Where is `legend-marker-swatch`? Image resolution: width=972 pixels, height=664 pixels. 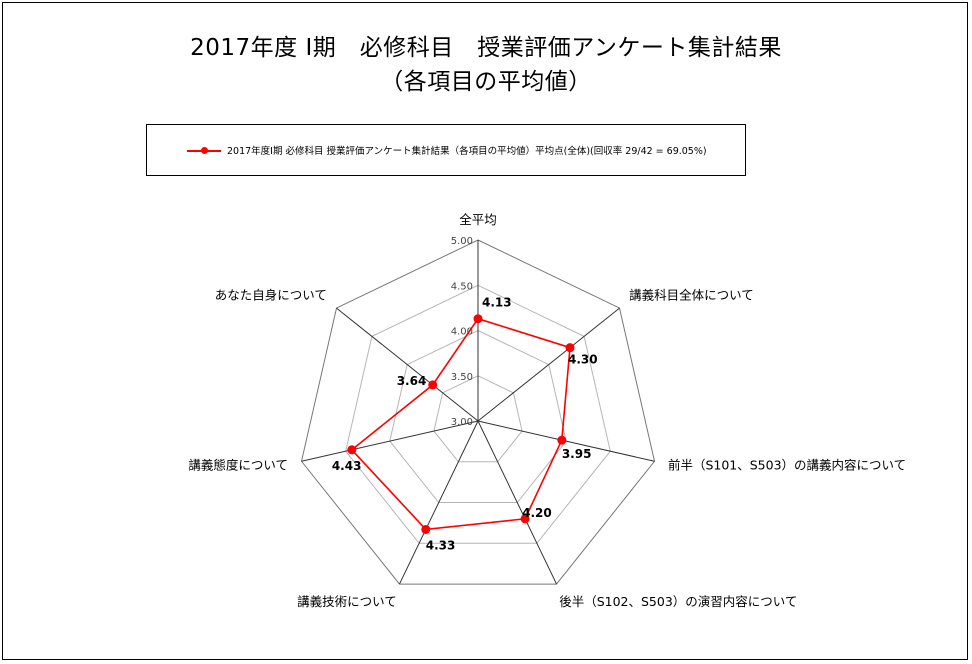
legend-marker-swatch is located at coordinates (204, 150).